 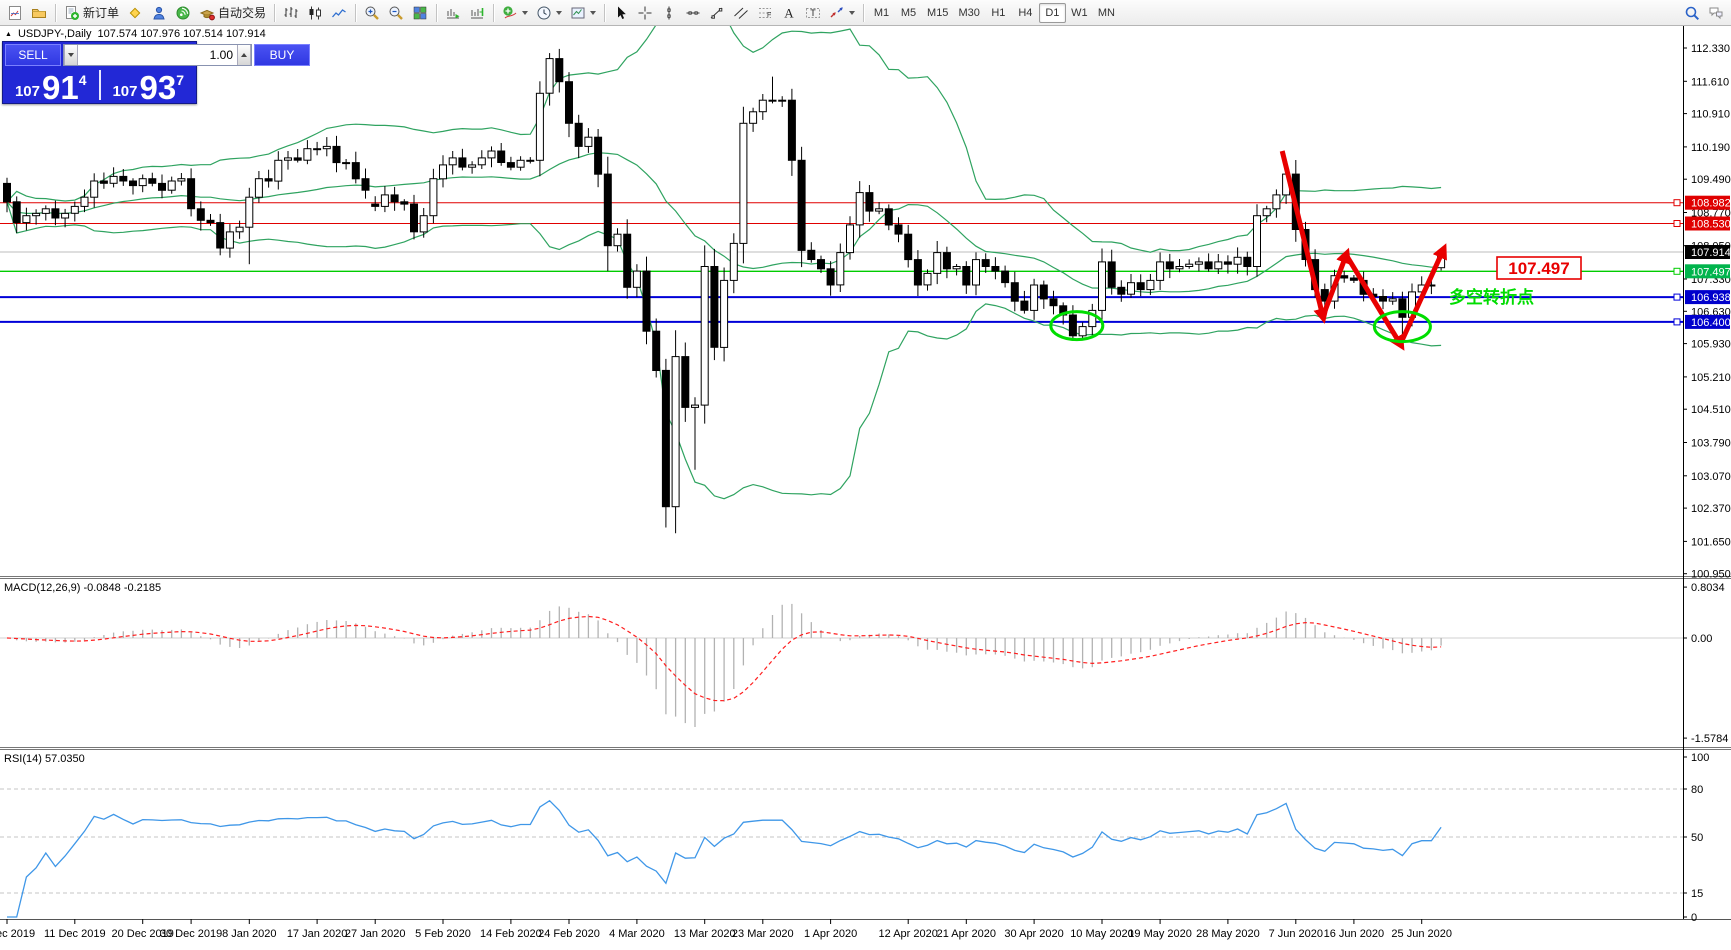 I want to click on timeframe-button-h1: H1, so click(x=998, y=13).